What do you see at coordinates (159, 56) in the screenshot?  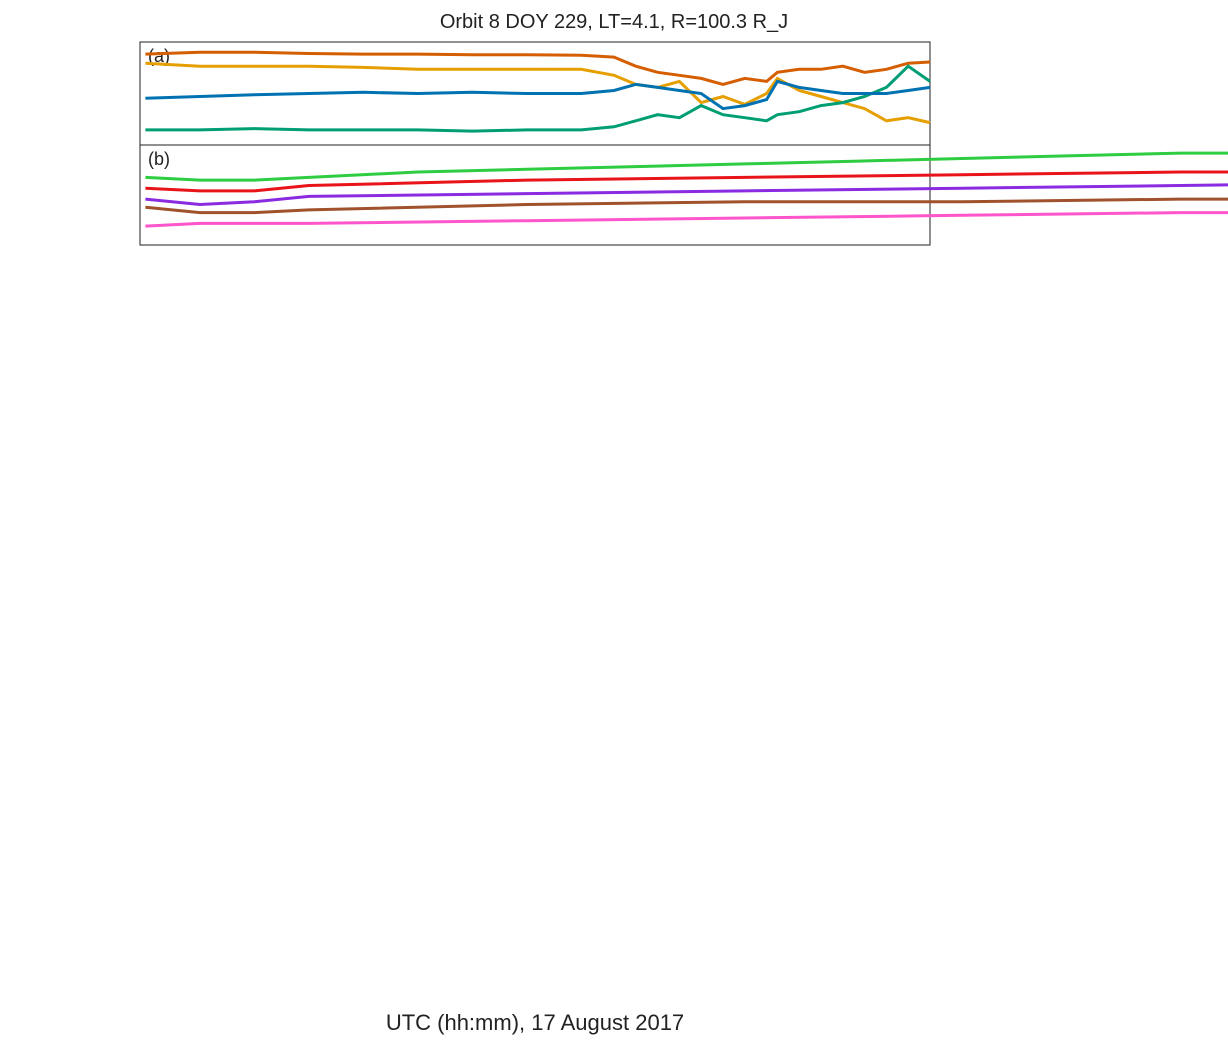 I see `panel-letter: (a)` at bounding box center [159, 56].